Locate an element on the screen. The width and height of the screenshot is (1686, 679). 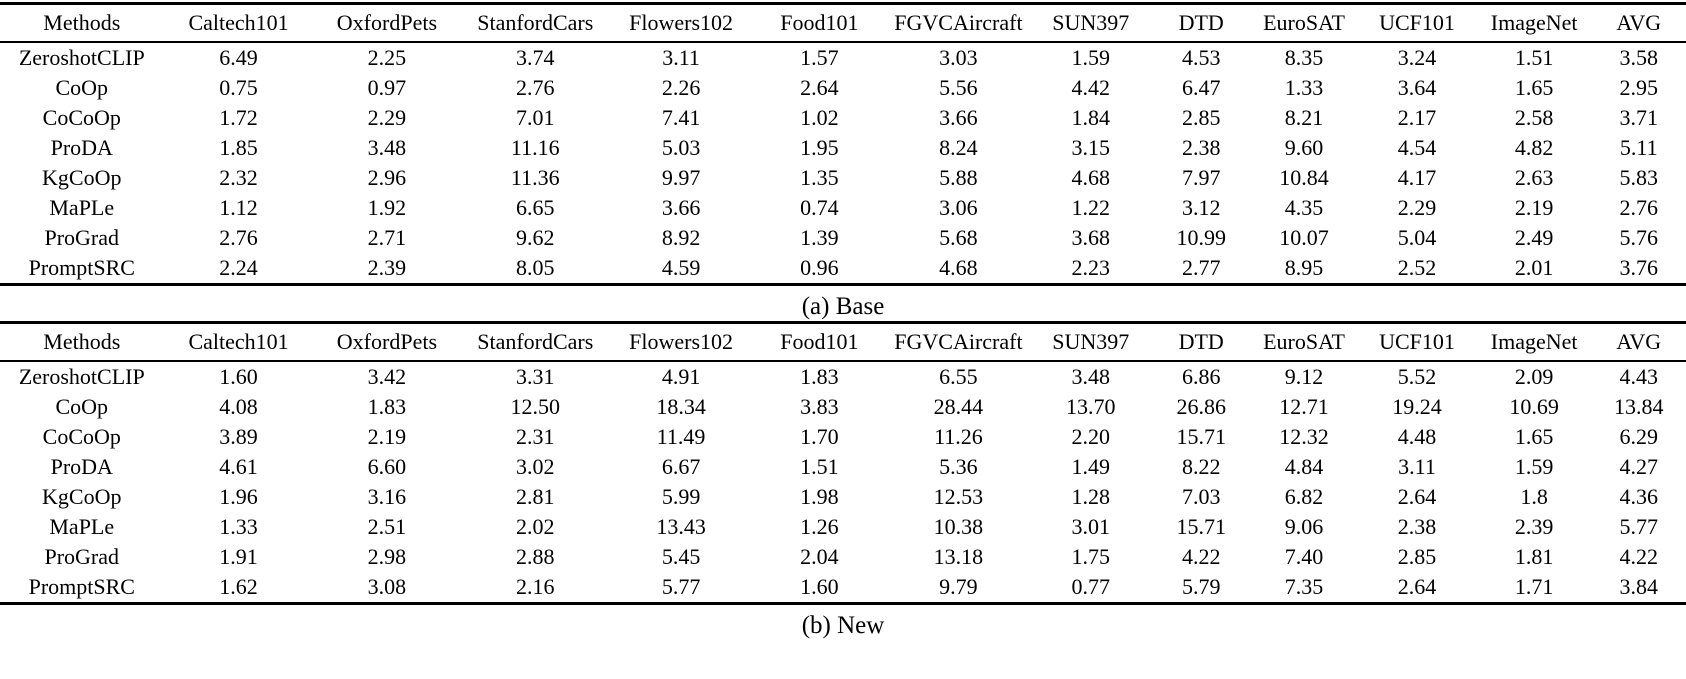
value-cell: 2.51 is located at coordinates (387, 526).